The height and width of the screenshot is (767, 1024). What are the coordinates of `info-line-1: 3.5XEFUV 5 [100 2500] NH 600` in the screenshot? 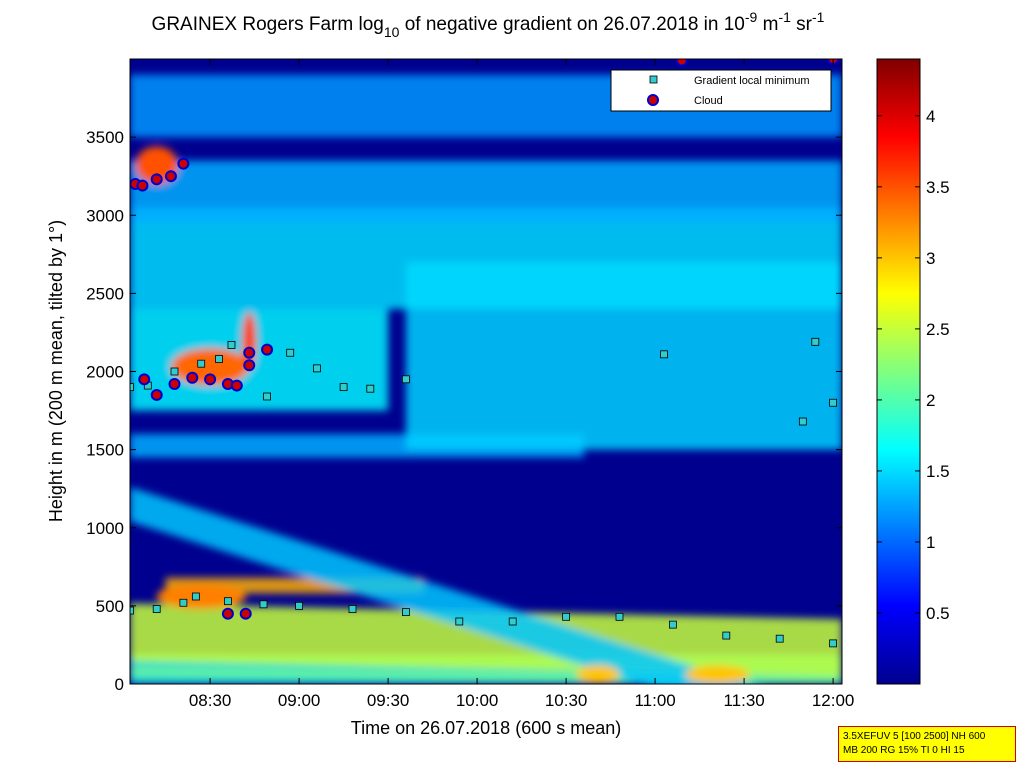 It's located at (914, 736).